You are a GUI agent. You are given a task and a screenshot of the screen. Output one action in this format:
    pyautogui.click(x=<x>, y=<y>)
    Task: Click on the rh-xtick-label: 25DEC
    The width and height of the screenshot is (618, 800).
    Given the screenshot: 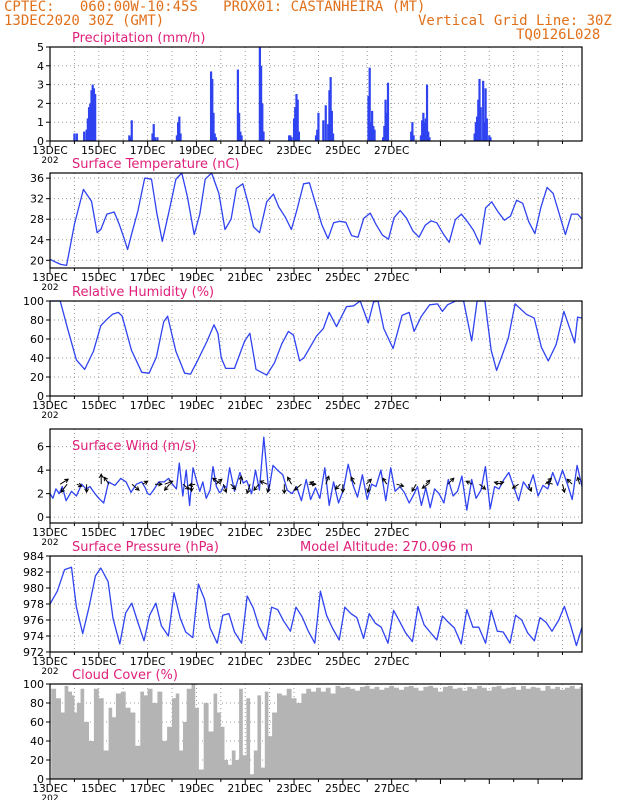 What is the action you would take?
    pyautogui.click(x=342, y=406)
    